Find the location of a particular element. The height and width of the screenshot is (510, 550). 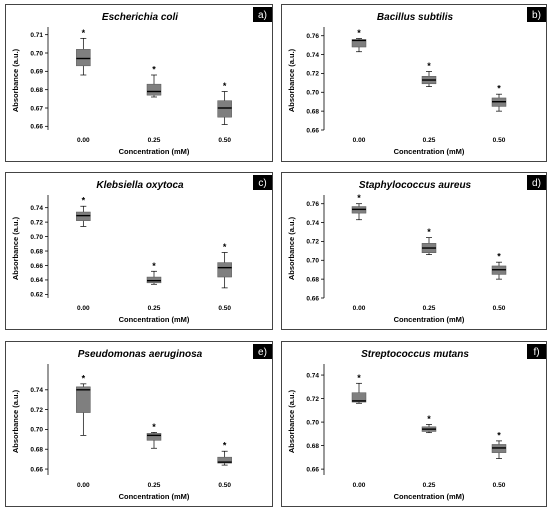

panel-label: b) is located at coordinates (536, 15).